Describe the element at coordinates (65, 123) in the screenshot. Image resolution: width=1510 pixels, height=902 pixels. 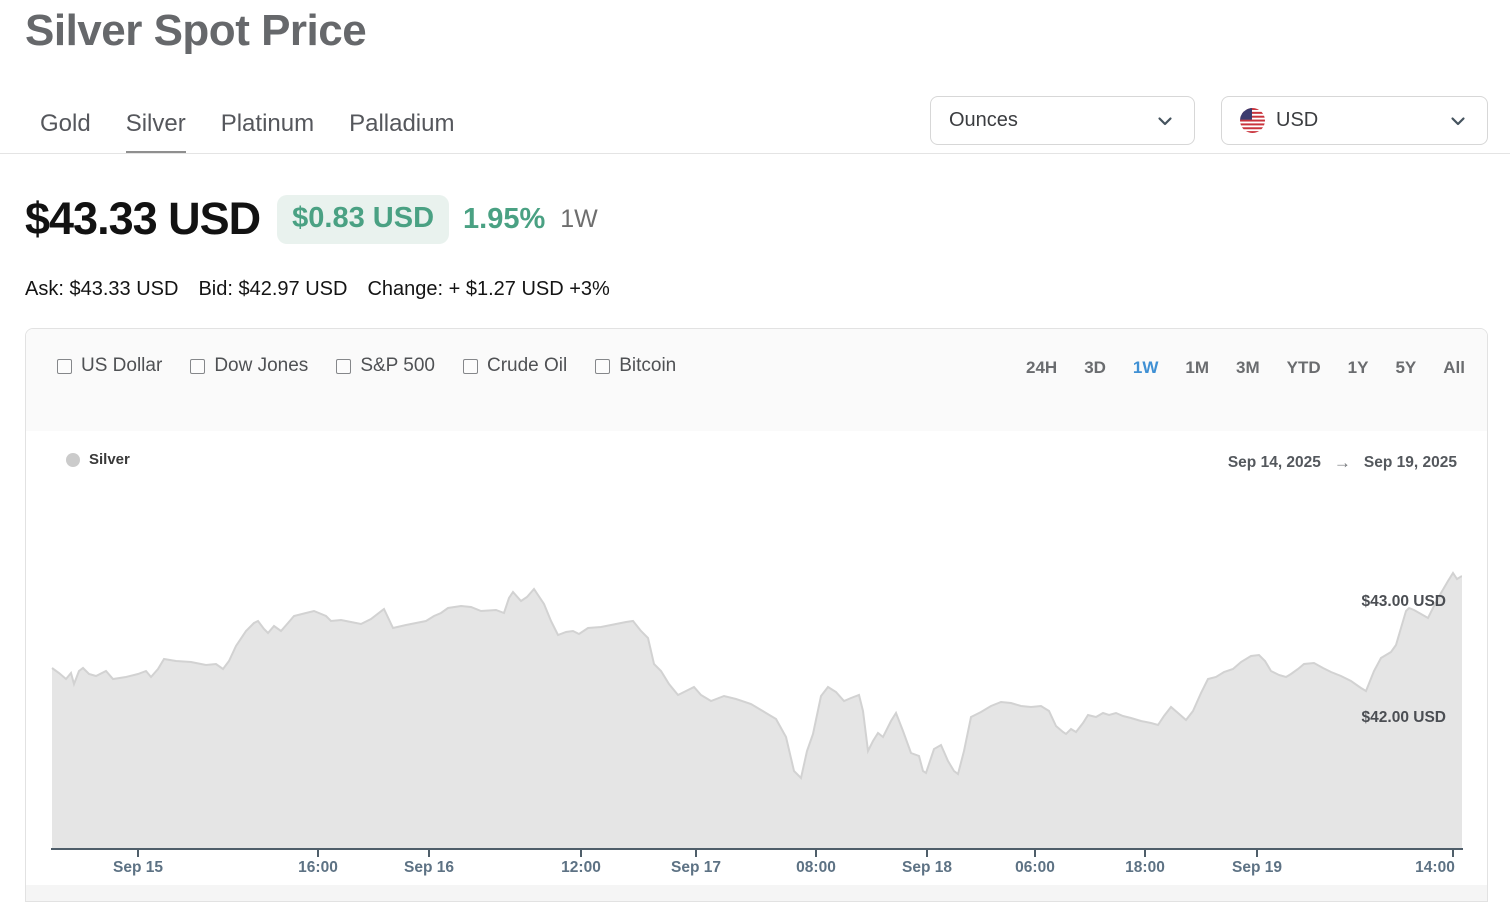
I see `tab-gold: Gold` at that location.